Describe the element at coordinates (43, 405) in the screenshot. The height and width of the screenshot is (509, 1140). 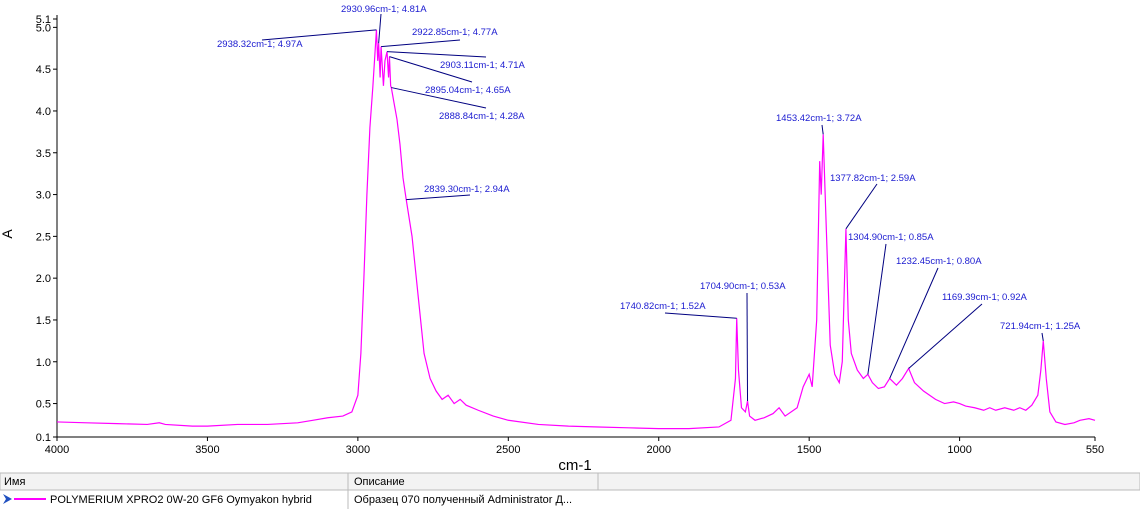
I see `y-tick-label: 0.5` at that location.